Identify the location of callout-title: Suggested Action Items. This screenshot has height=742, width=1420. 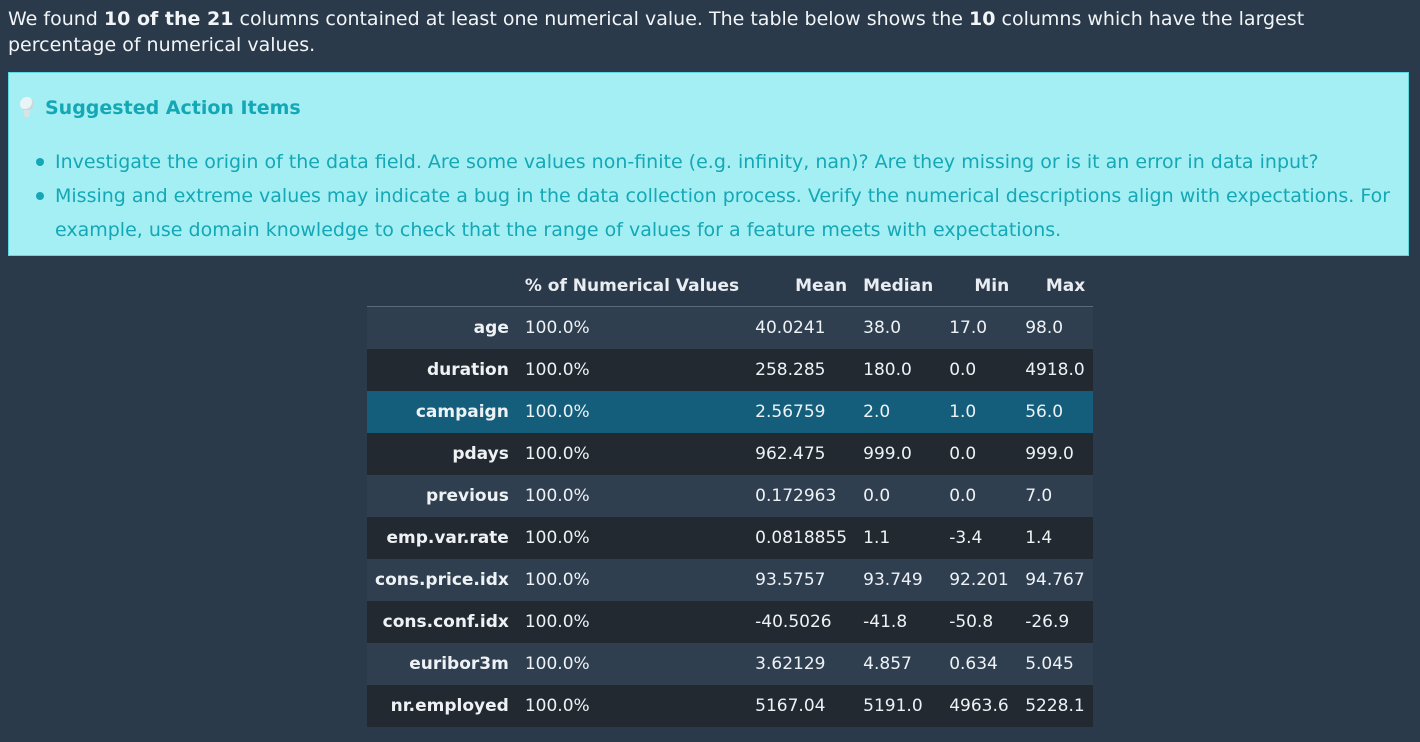
(173, 108).